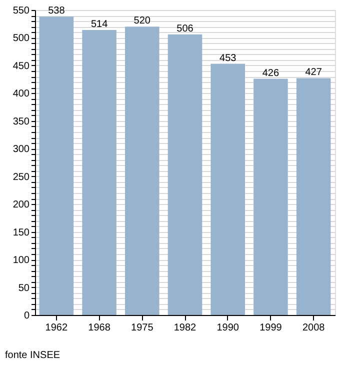  I want to click on y-tick-label: 300, so click(21, 150).